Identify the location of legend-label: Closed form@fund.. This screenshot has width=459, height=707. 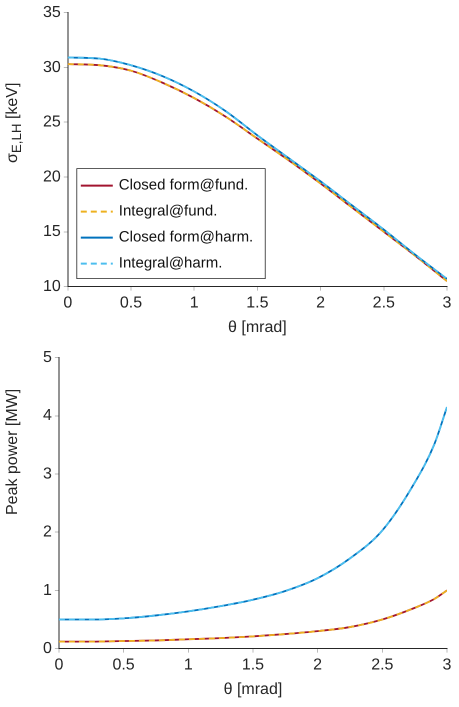
(183, 185).